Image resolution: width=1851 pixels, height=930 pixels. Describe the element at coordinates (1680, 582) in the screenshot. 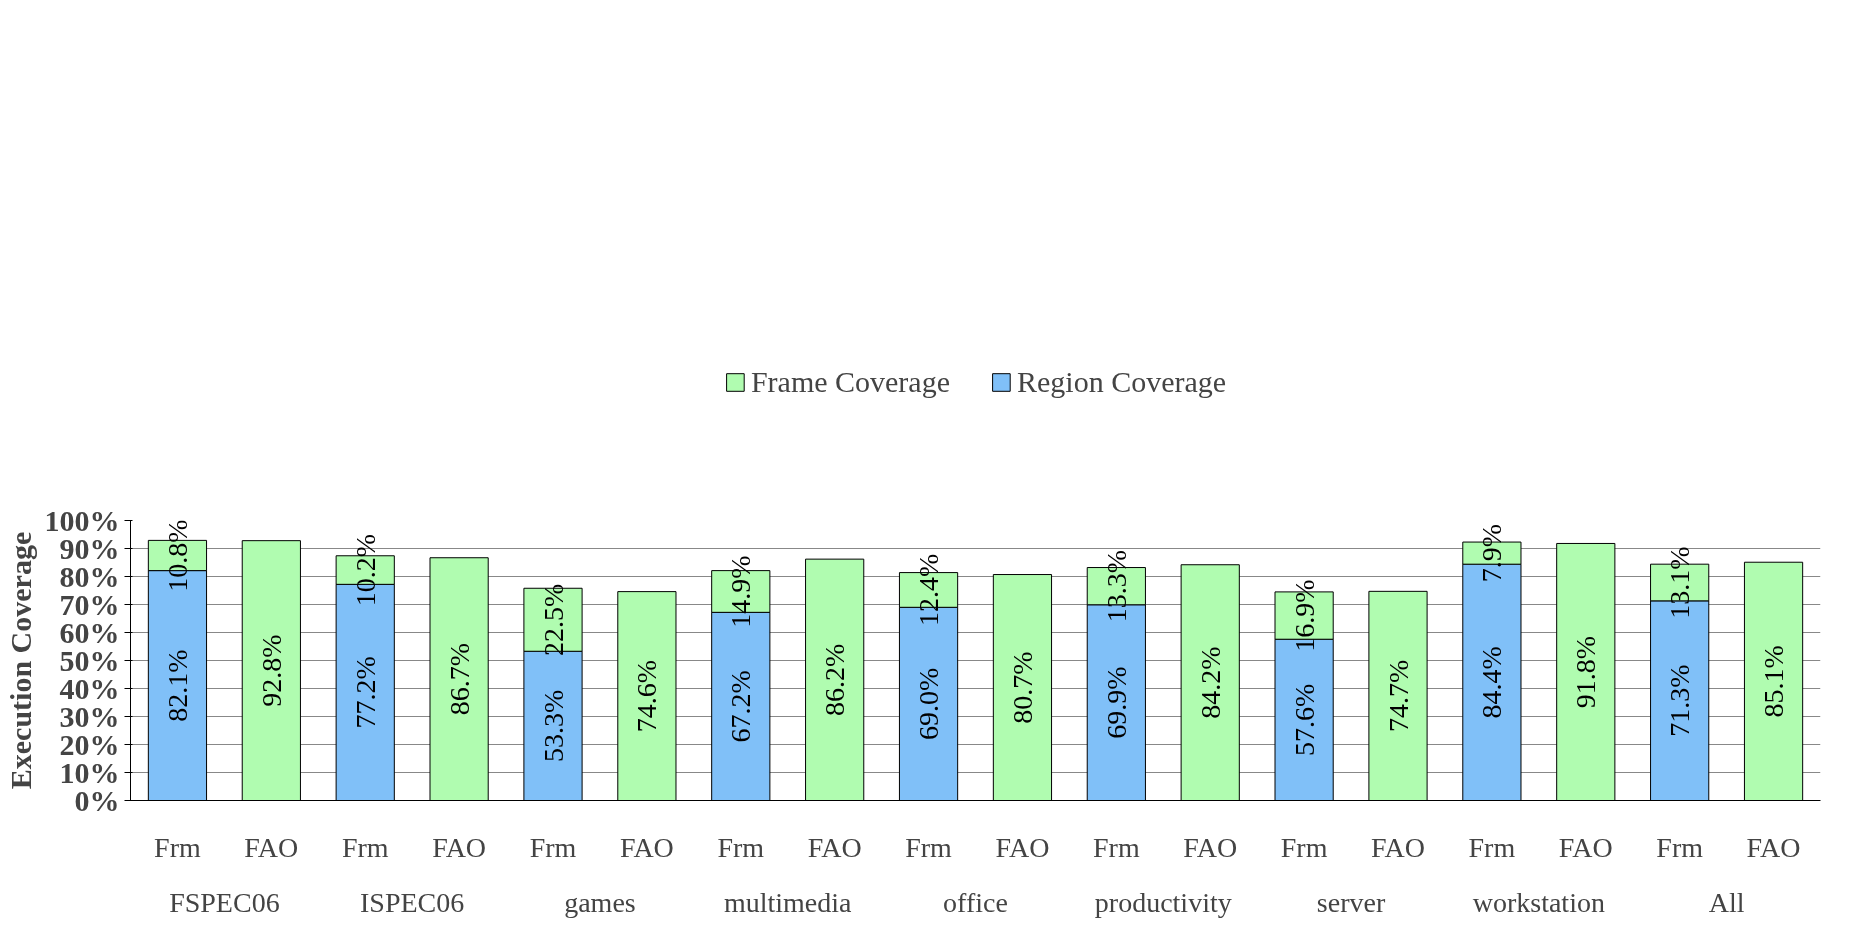

I see `data-label: 13.1%` at that location.